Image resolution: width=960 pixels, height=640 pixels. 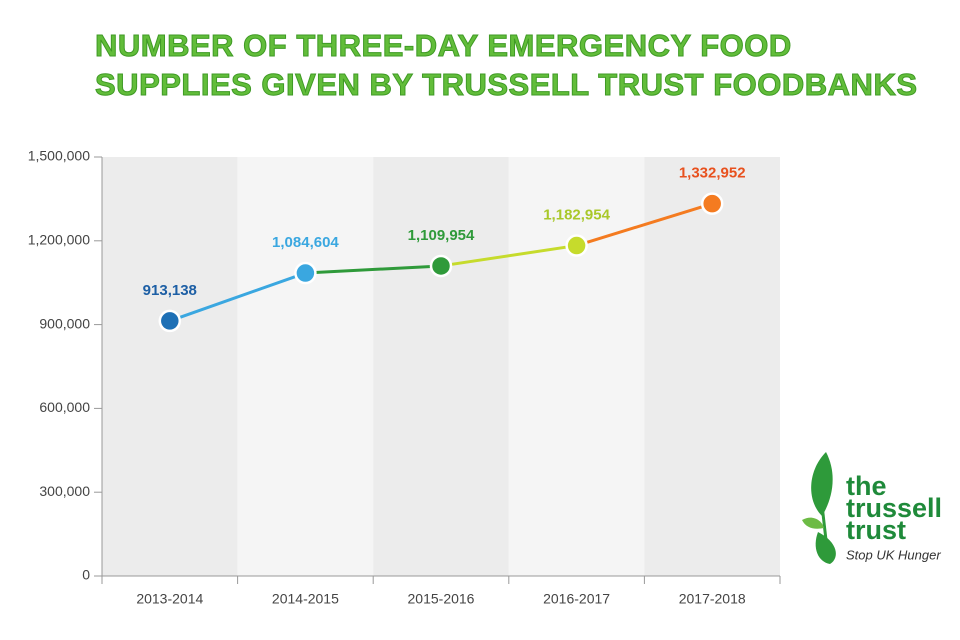 I want to click on x-tick-label: 2015-2016, so click(x=441, y=599).